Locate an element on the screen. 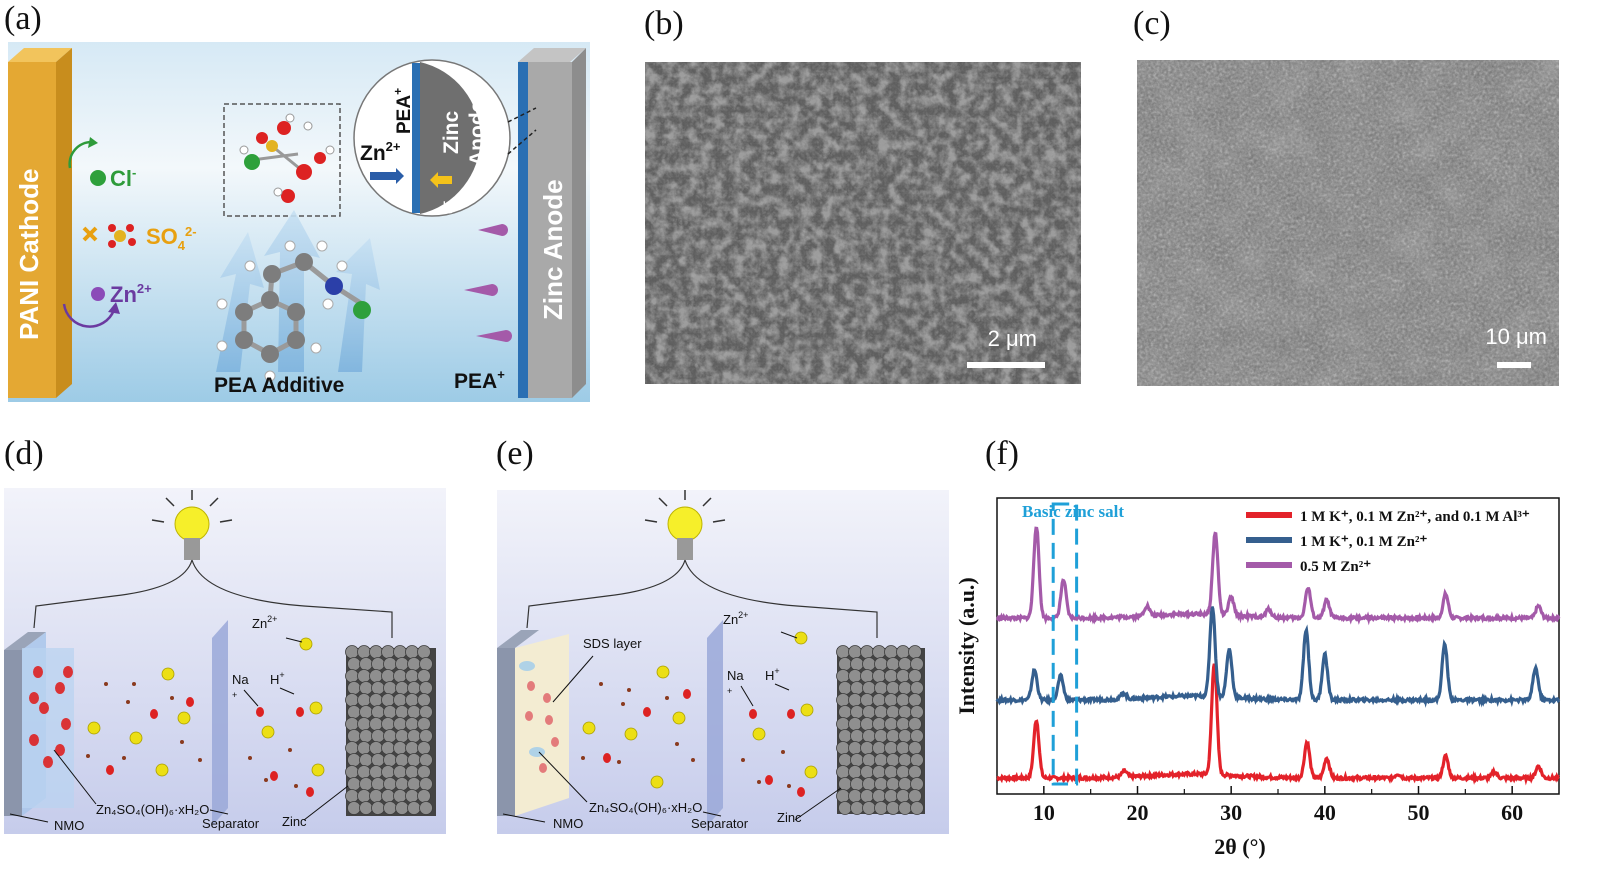  plot-frame is located at coordinates (1278, 646).